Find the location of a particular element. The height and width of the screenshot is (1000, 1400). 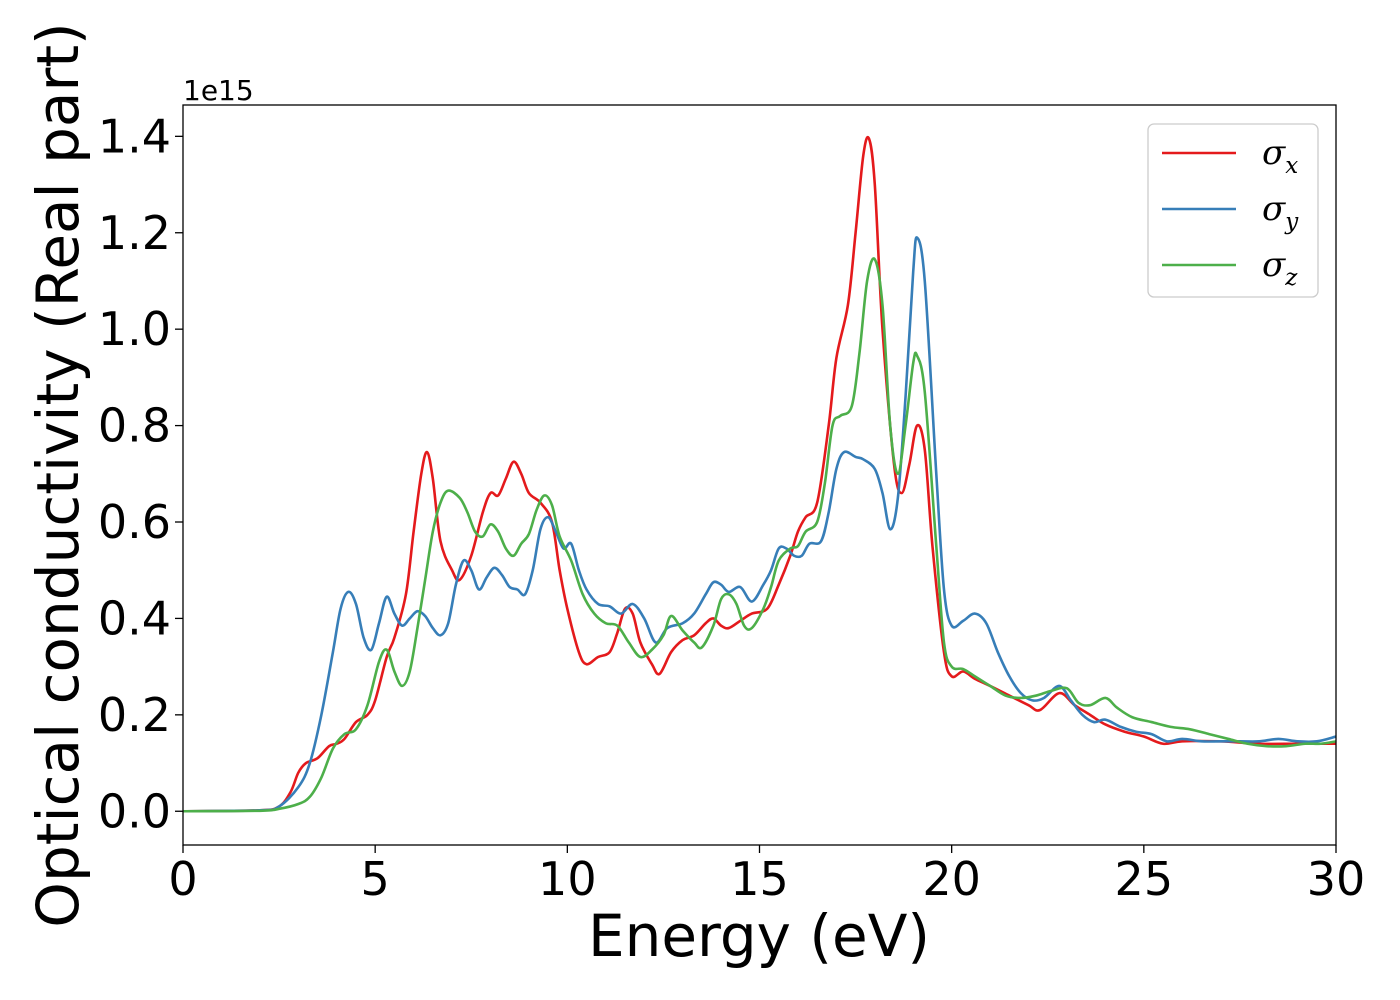

x-tick-label: 0 is located at coordinates (182, 879).